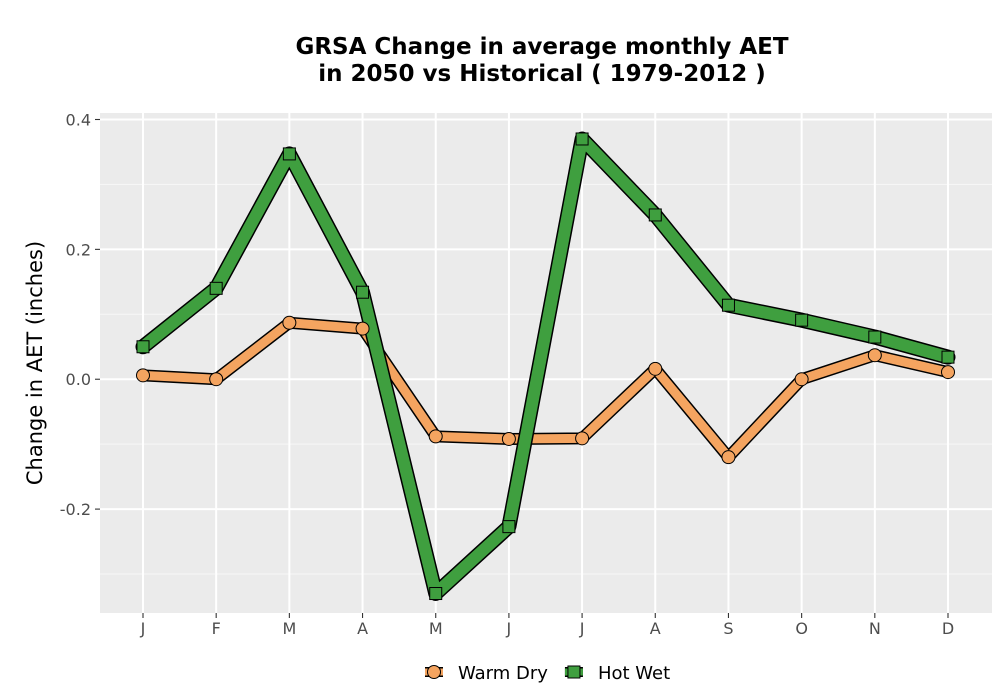  Describe the element at coordinates (541, 47) in the screenshot. I see `chart-title-line-1: GRSA Change in average monthly AET` at that location.